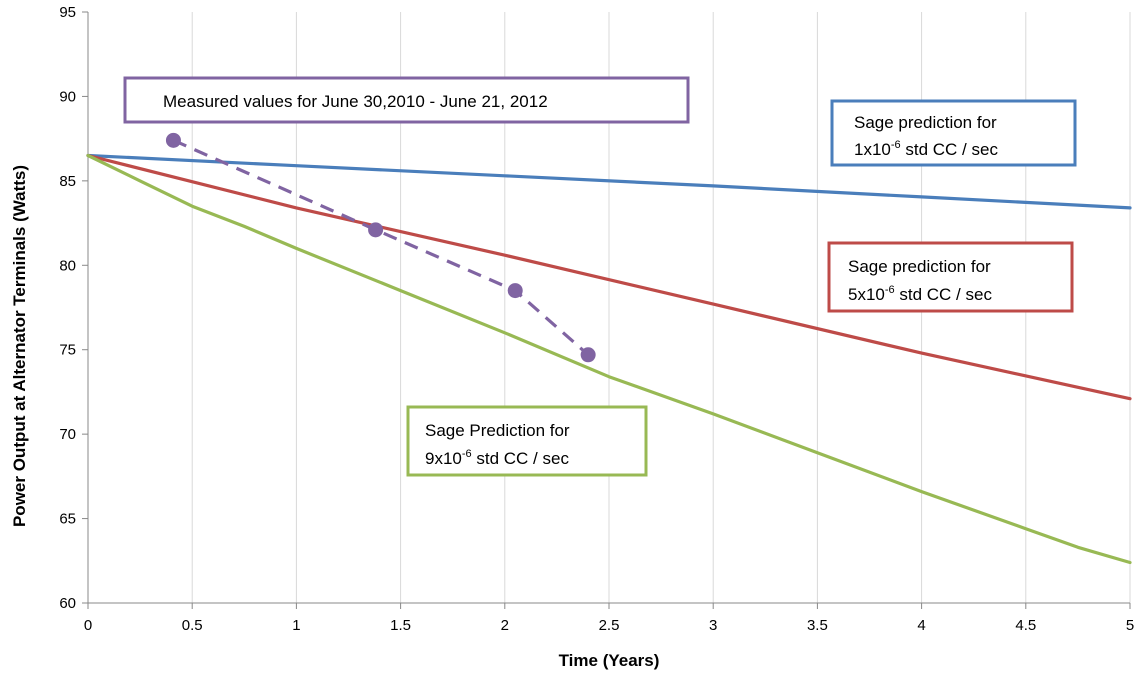 The width and height of the screenshot is (1138, 680). Describe the element at coordinates (67, 12) in the screenshot. I see `y-tick-label: 95` at that location.